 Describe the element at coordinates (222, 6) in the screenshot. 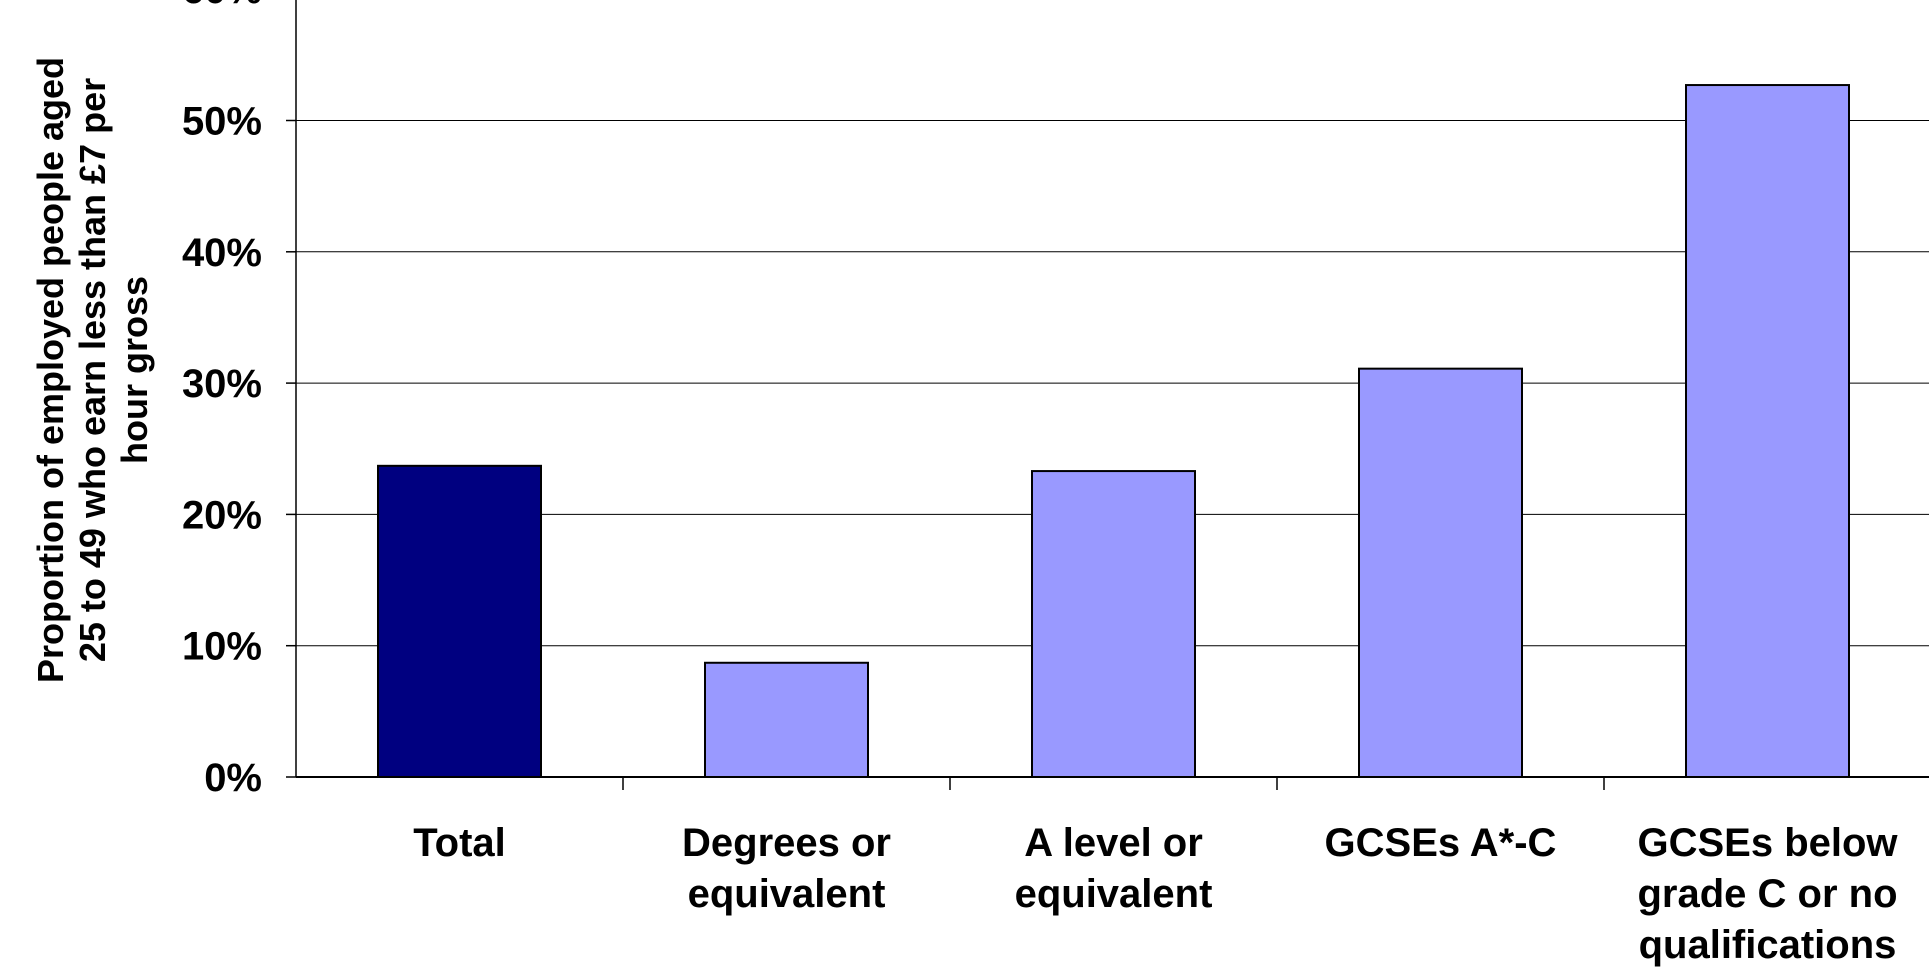

I see `y-tick-label: 60%` at that location.